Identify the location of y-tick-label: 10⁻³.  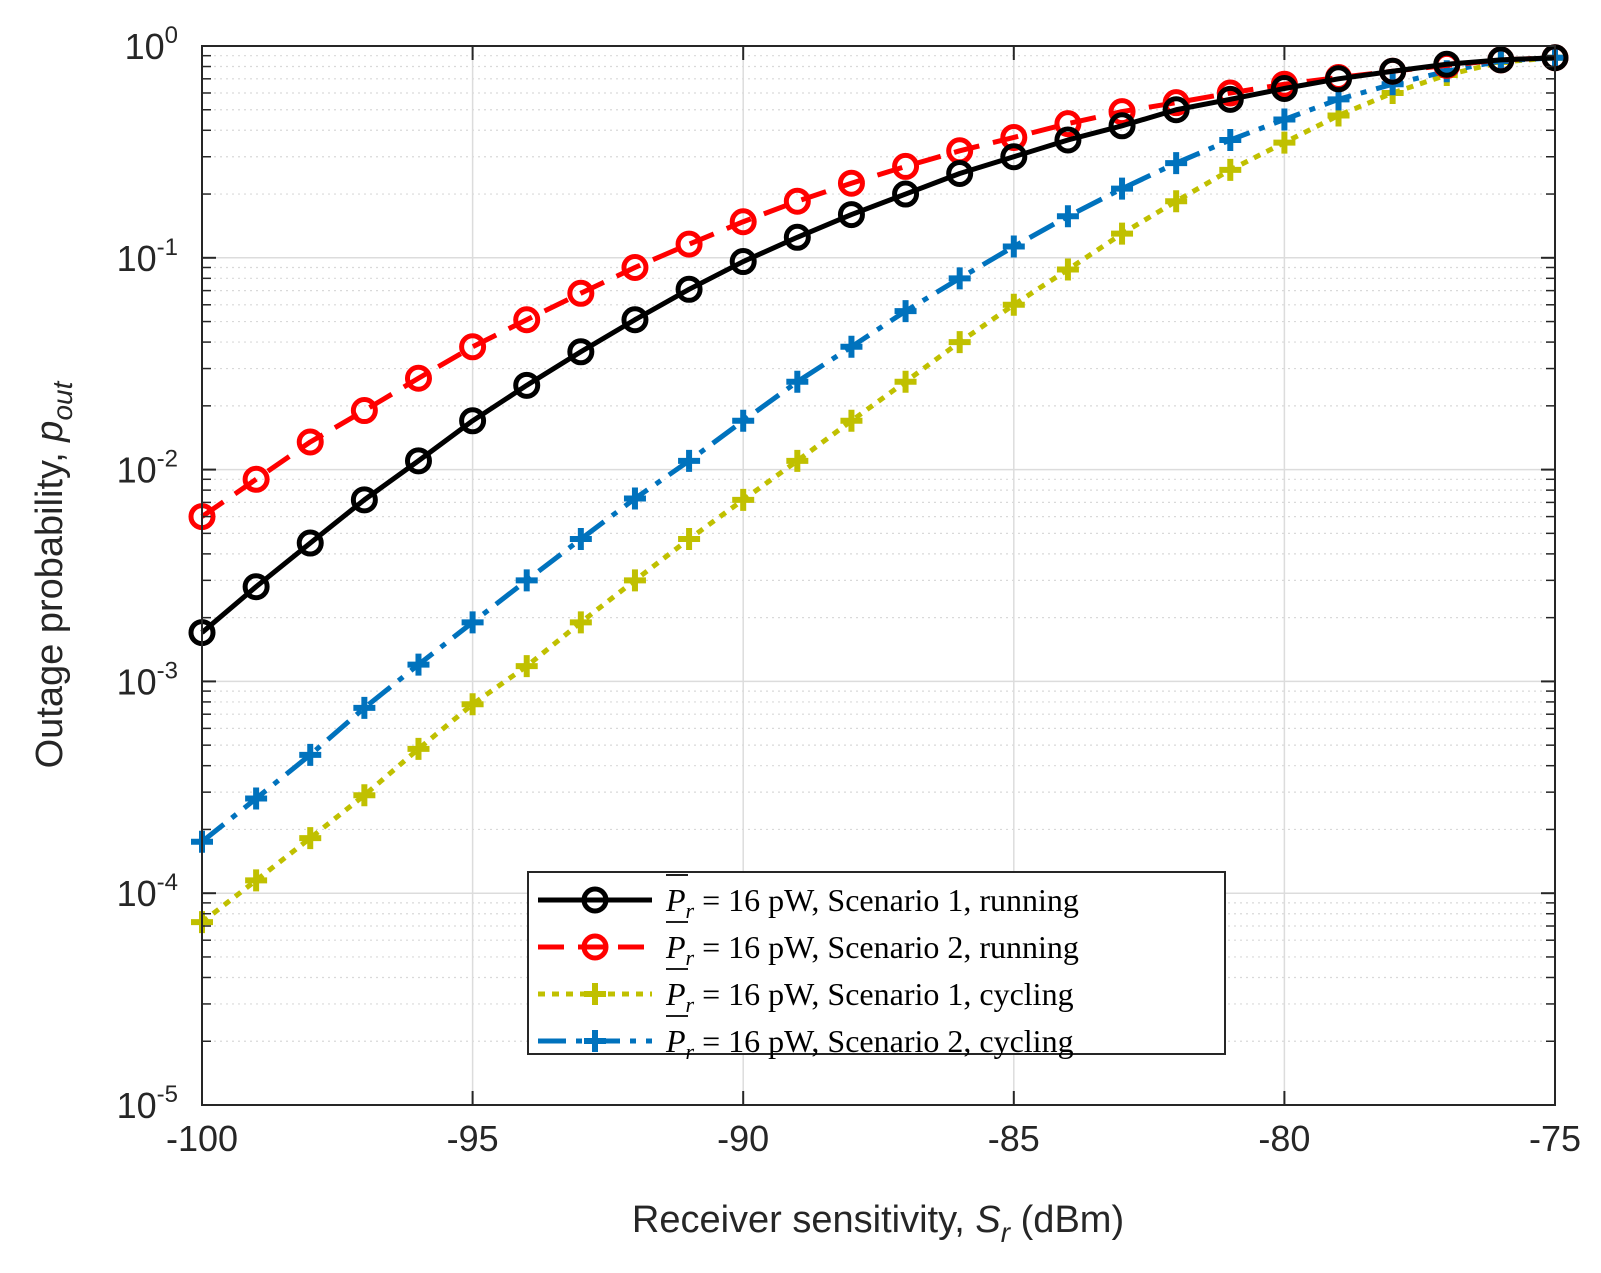
(147, 679).